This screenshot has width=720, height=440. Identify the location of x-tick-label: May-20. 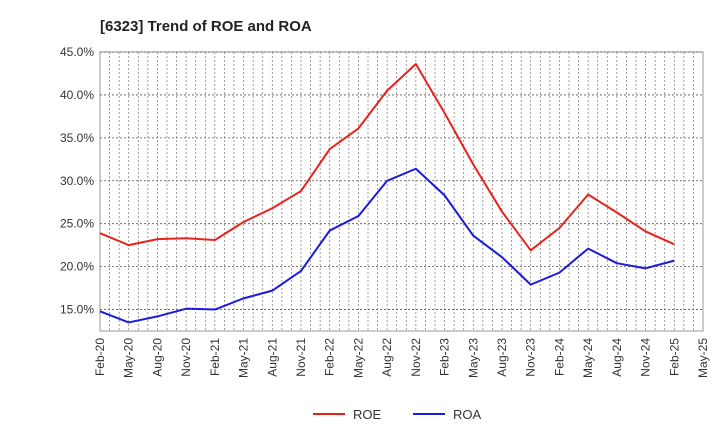
(129, 358).